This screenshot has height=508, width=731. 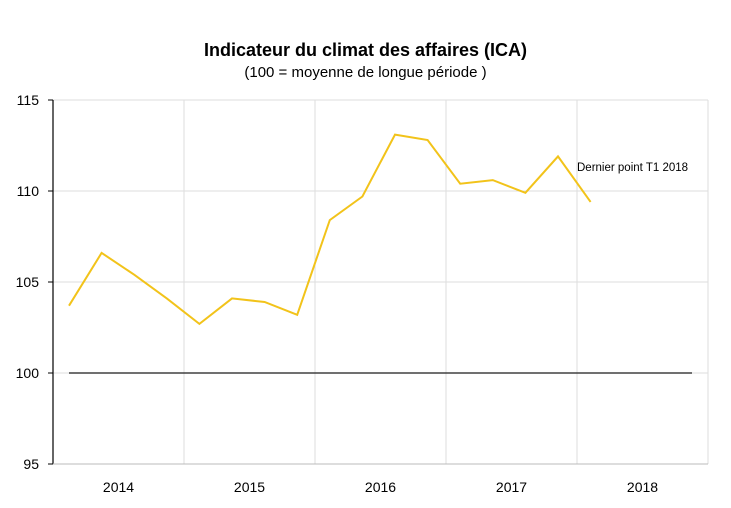 I want to click on x-tick-label: 2016, so click(x=380, y=487).